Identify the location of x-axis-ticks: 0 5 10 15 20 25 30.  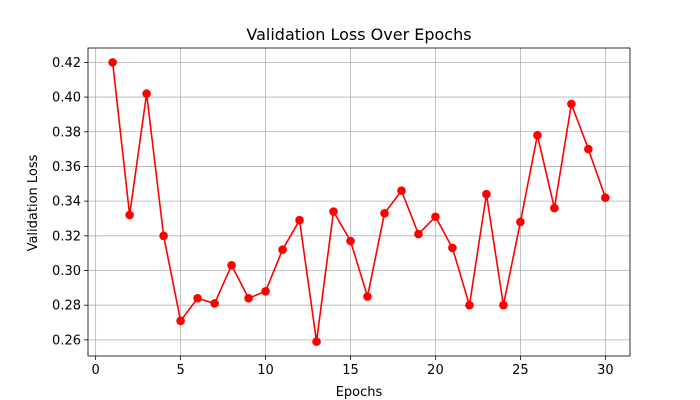
(353, 367).